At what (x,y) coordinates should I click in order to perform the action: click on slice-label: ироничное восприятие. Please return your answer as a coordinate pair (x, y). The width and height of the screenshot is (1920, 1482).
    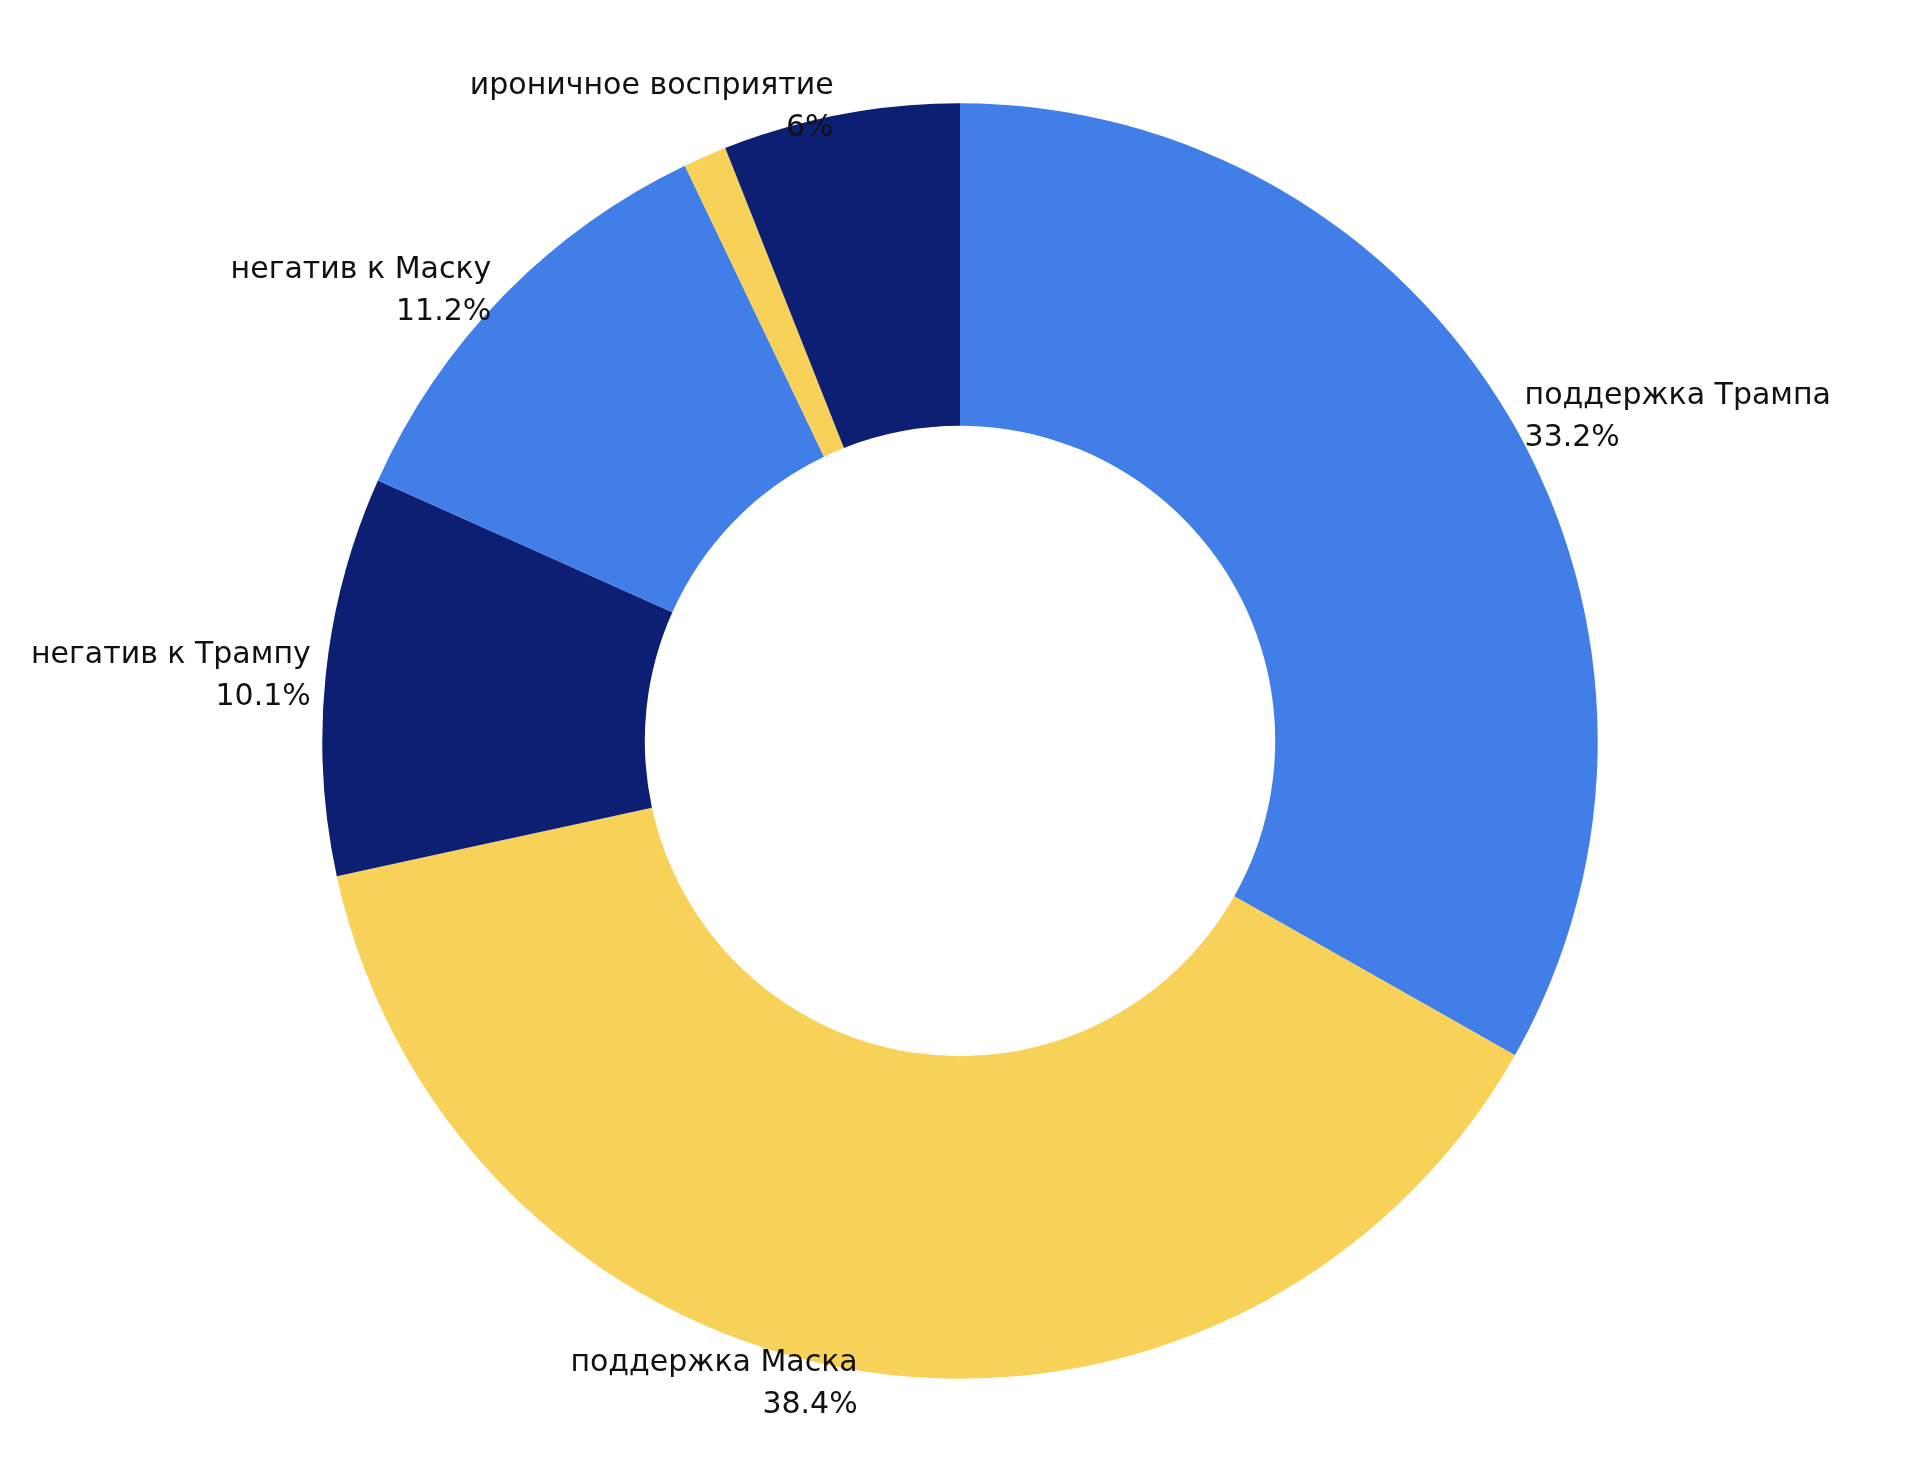
    Looking at the image, I should click on (651, 84).